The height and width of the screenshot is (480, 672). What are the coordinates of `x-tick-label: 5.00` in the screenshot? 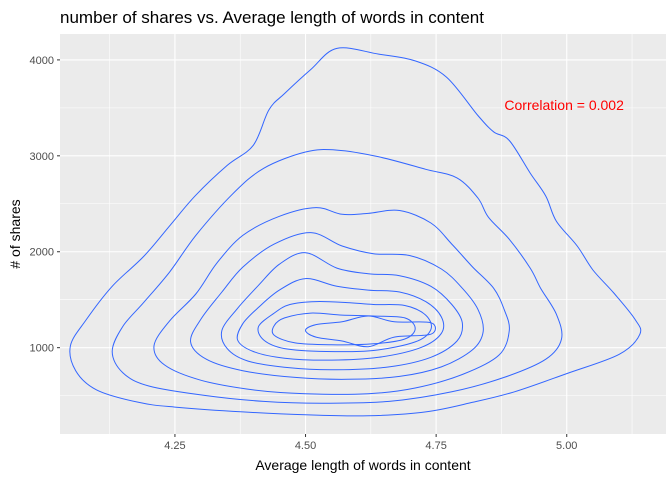 It's located at (566, 446).